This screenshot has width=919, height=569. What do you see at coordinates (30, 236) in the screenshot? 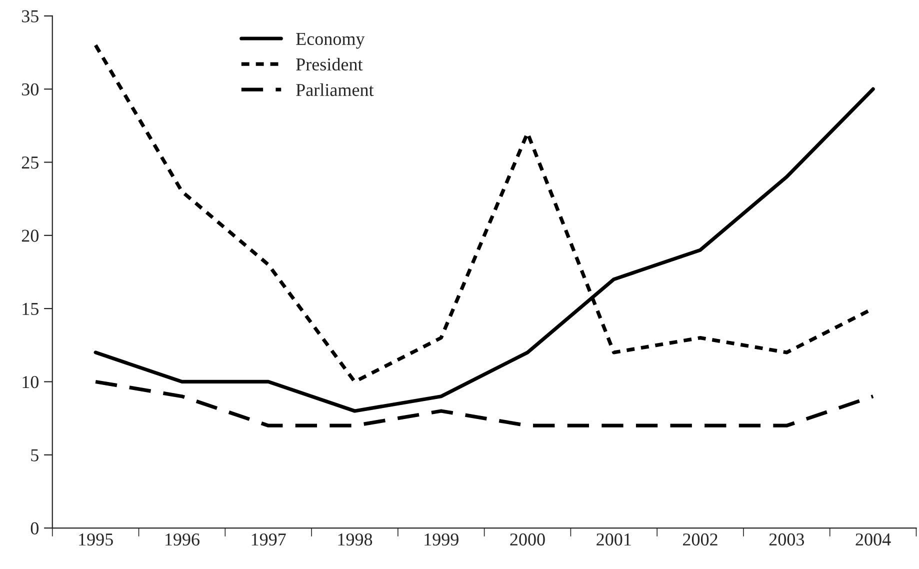
I see `y-tick-label: 20` at bounding box center [30, 236].